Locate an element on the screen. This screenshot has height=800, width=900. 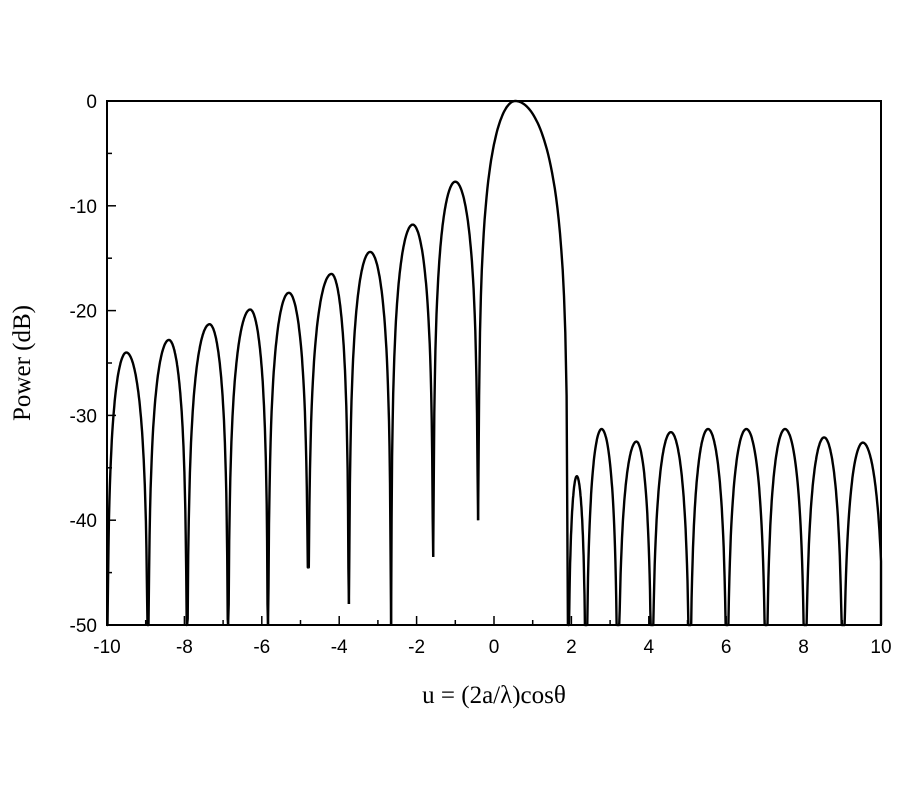
main-lobe is located at coordinates (523, 362).